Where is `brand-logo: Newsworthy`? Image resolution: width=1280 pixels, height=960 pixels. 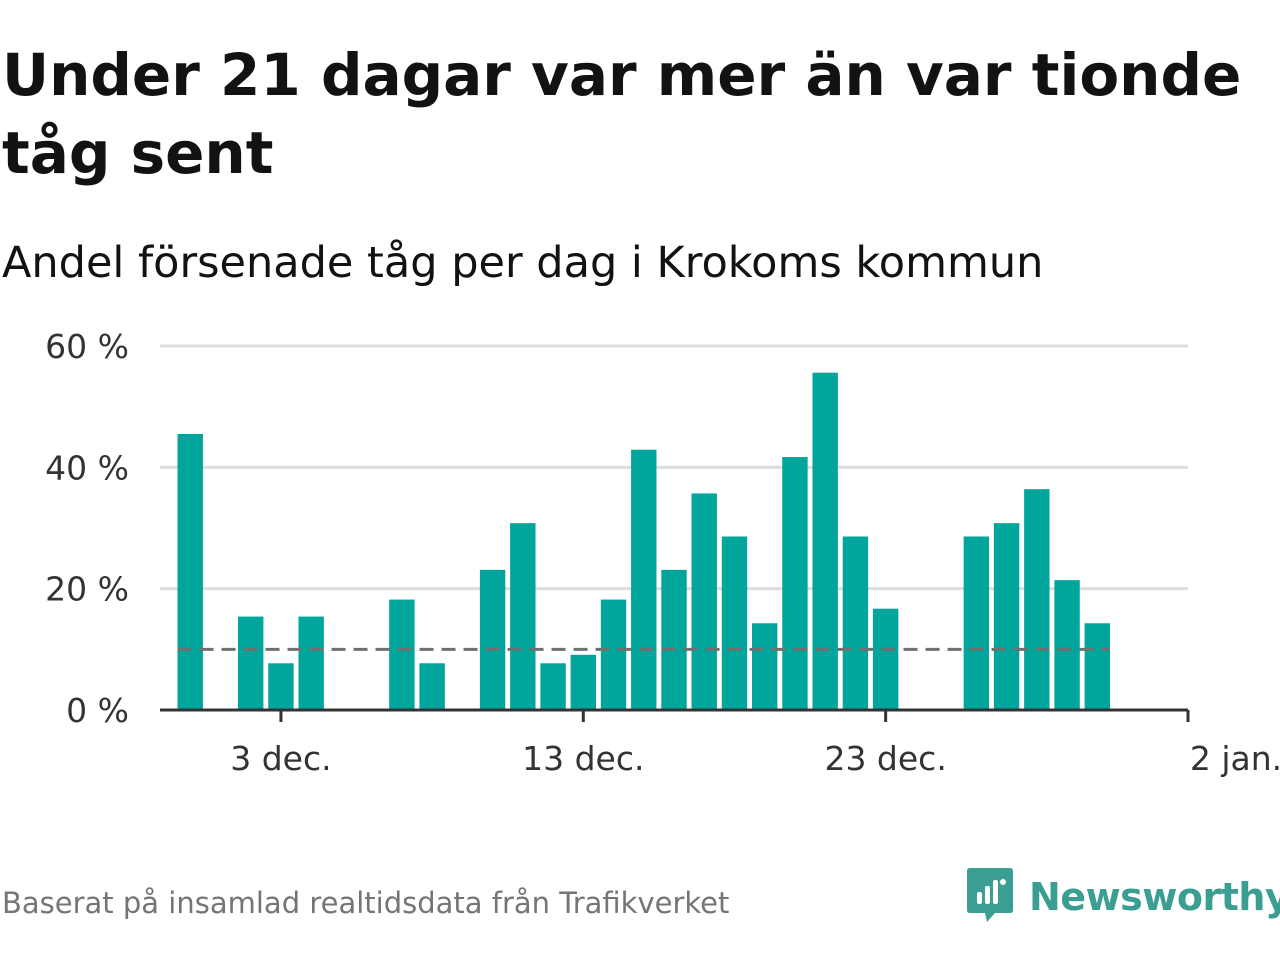 brand-logo: Newsworthy is located at coordinates (1122, 897).